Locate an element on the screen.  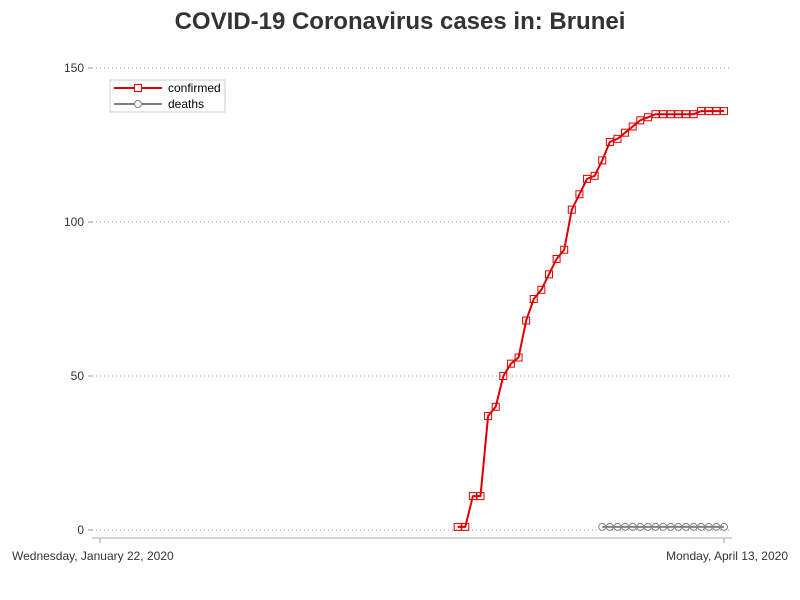
x-tick-label: Wednesday, January 22, 2020 is located at coordinates (93, 556).